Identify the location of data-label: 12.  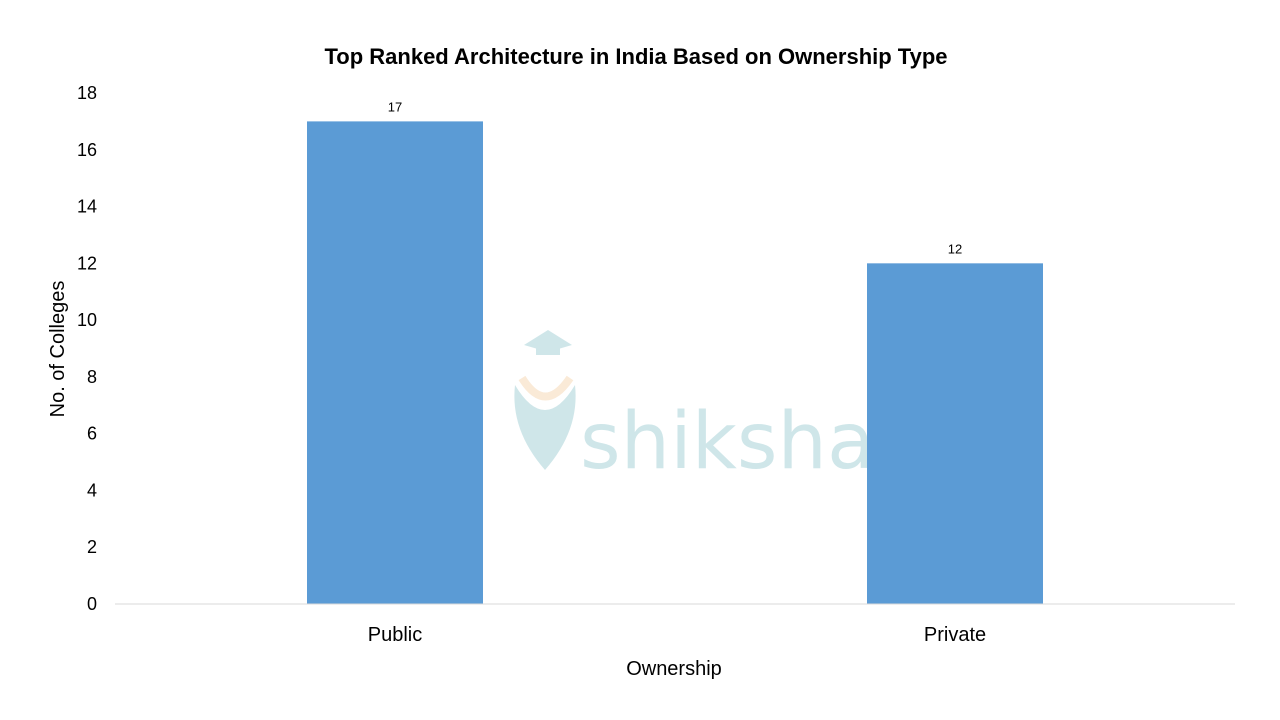
(955, 248).